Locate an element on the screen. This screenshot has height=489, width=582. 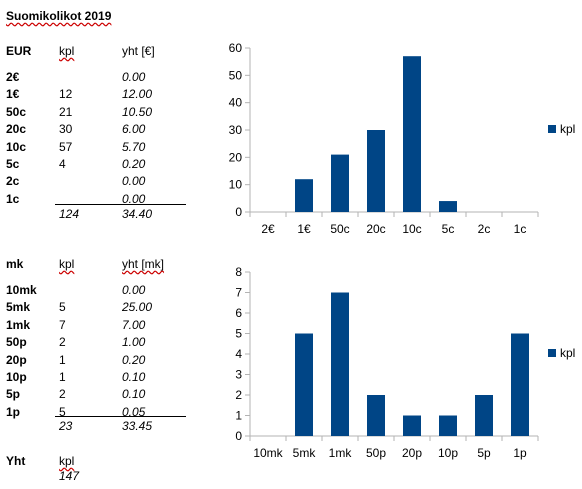
x-tick-label: 10c is located at coordinates (411, 229).